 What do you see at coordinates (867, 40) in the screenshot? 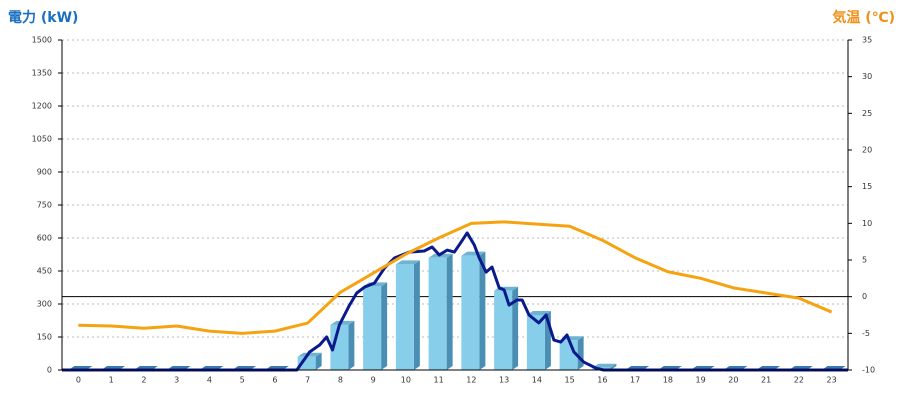
I see `y2-tick-label: 35` at bounding box center [867, 40].